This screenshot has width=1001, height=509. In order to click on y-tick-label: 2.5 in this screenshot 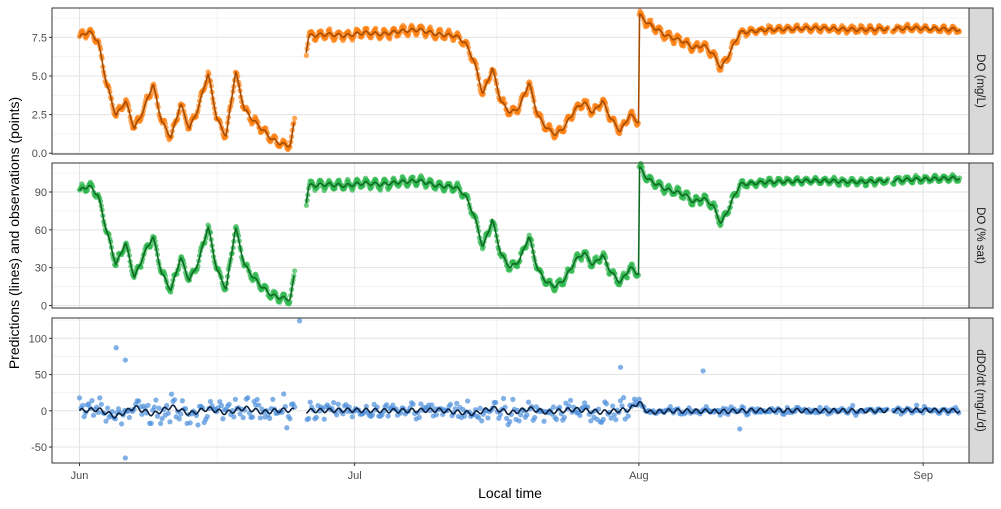, I will do `click(39, 116)`.